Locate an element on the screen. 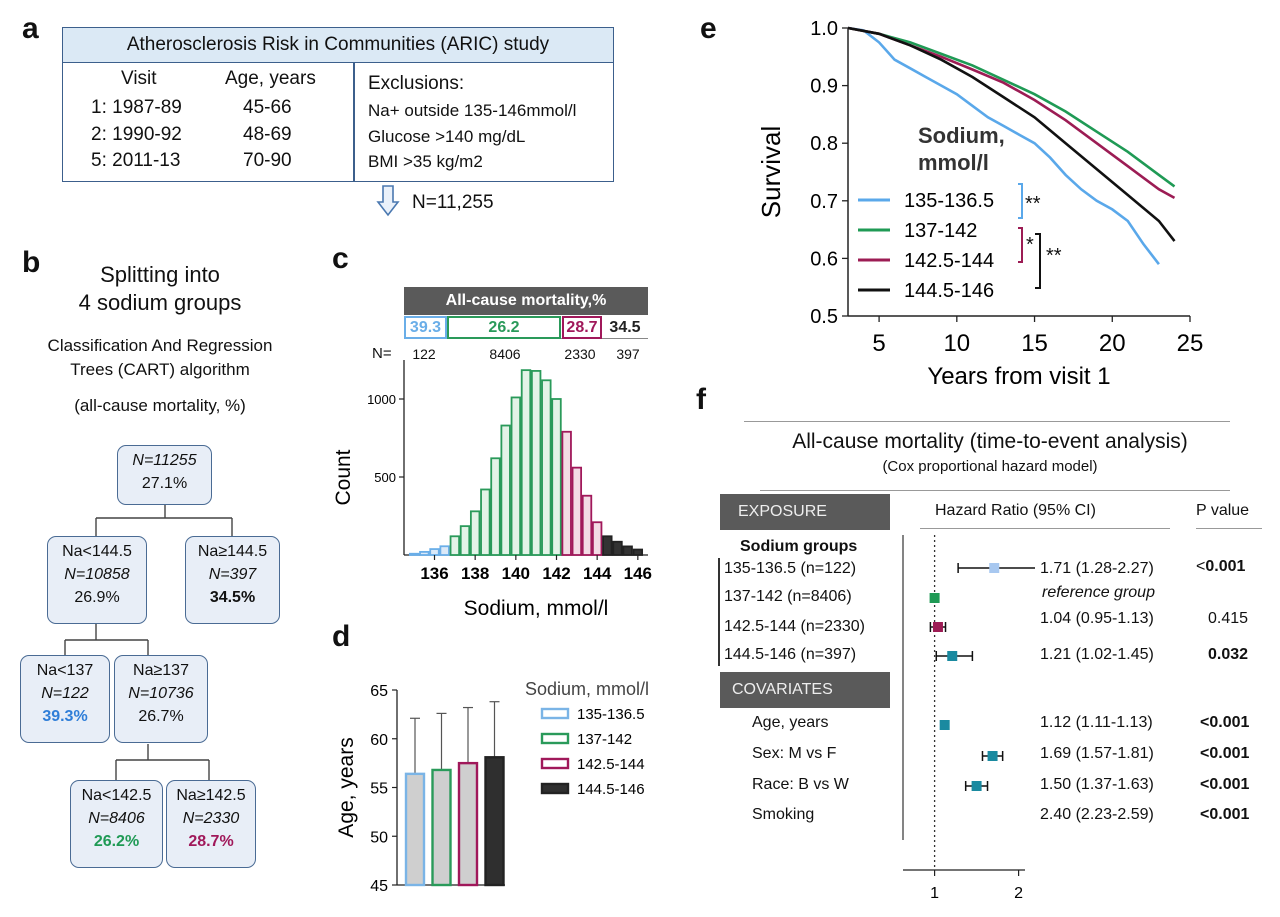 This screenshot has height=917, width=1280. y-tick-label: 0.9 is located at coordinates (824, 87).